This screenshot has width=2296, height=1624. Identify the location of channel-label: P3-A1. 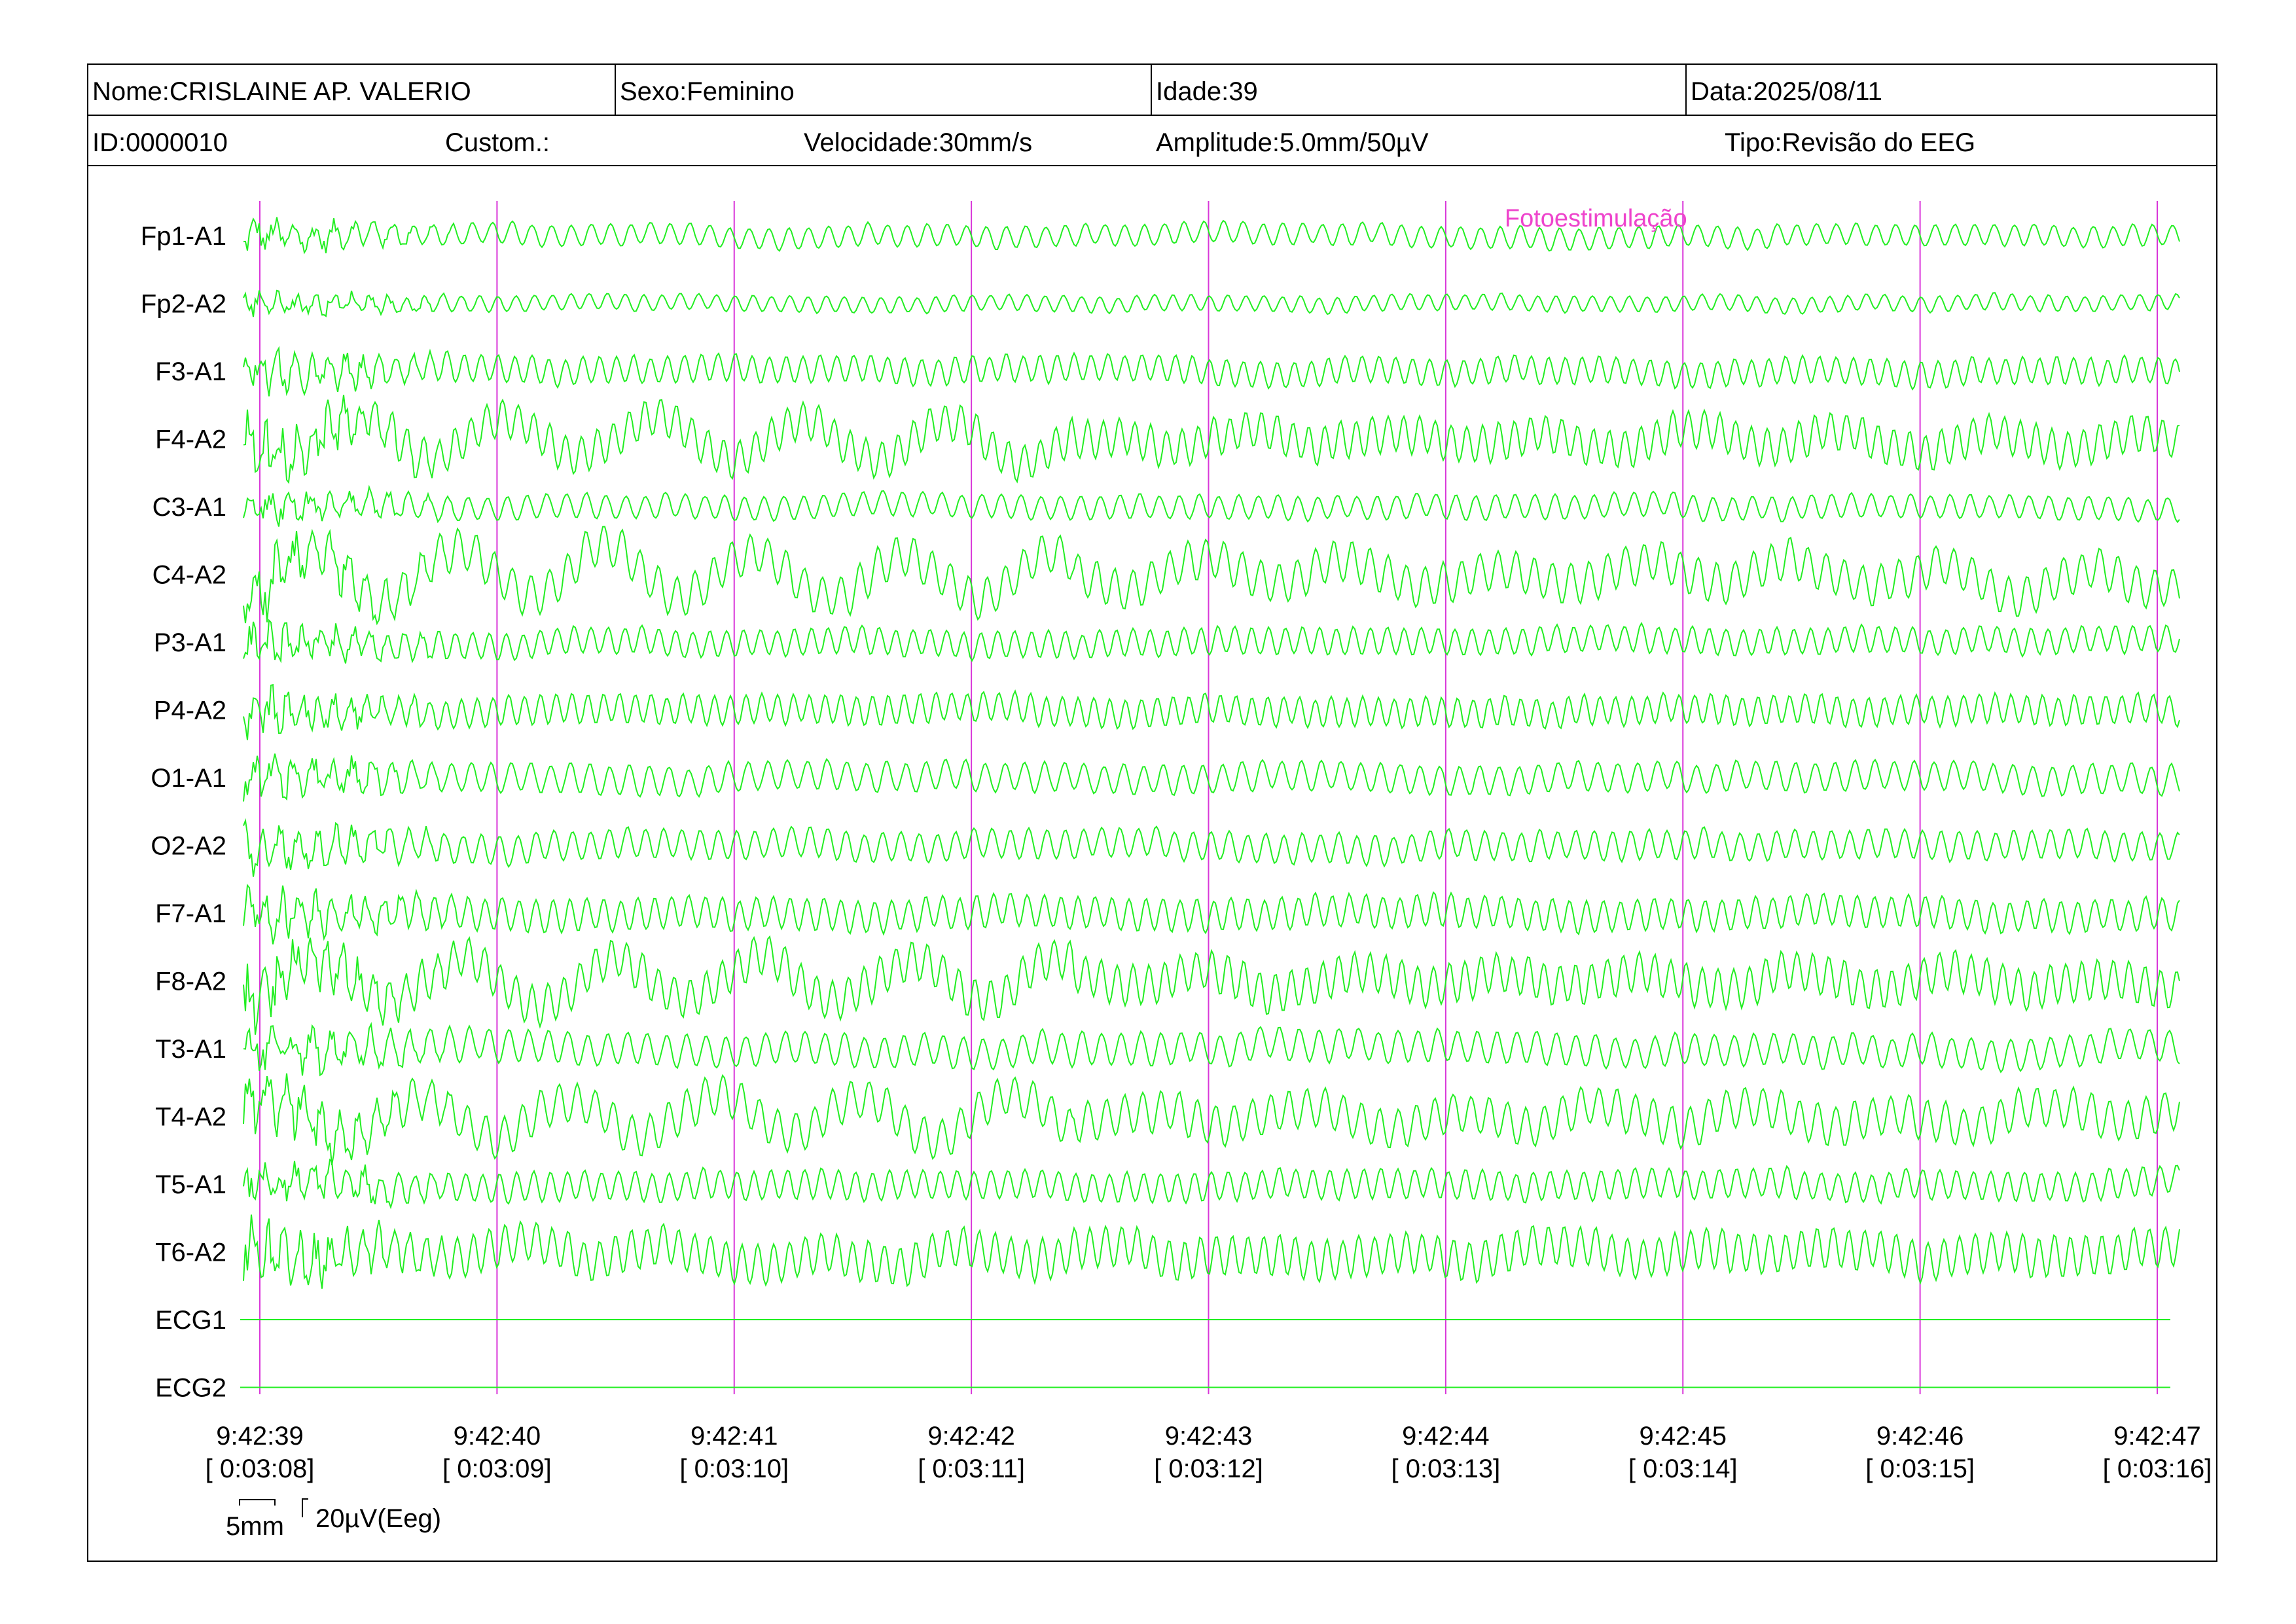
(190, 642).